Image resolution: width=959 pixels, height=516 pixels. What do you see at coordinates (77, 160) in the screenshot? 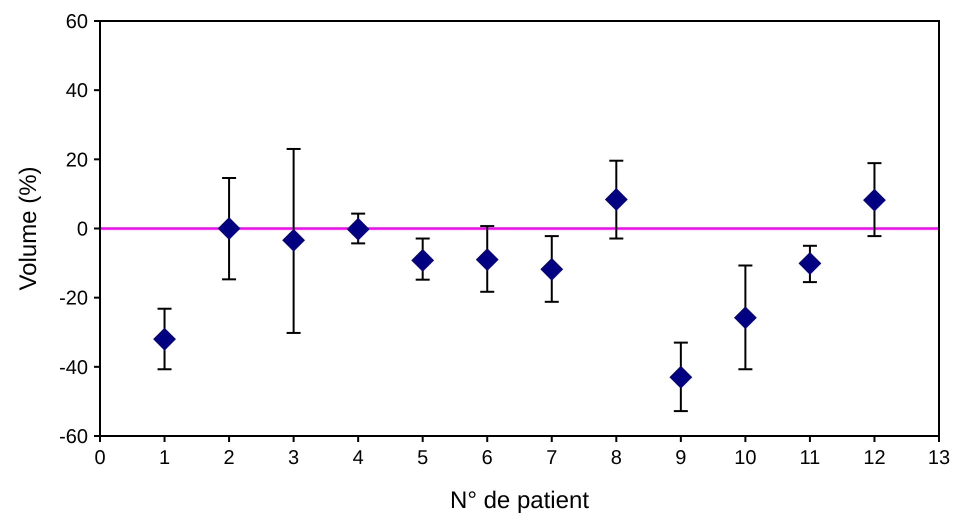
I see `y-tick-label: 20` at bounding box center [77, 160].